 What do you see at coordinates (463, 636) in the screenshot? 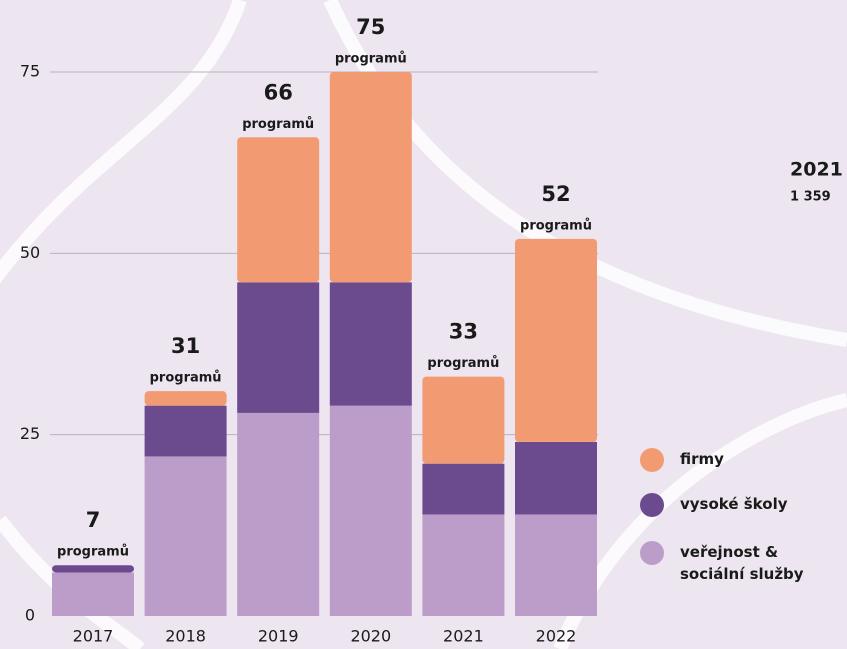
I see `x-tick-label: 2021` at bounding box center [463, 636].